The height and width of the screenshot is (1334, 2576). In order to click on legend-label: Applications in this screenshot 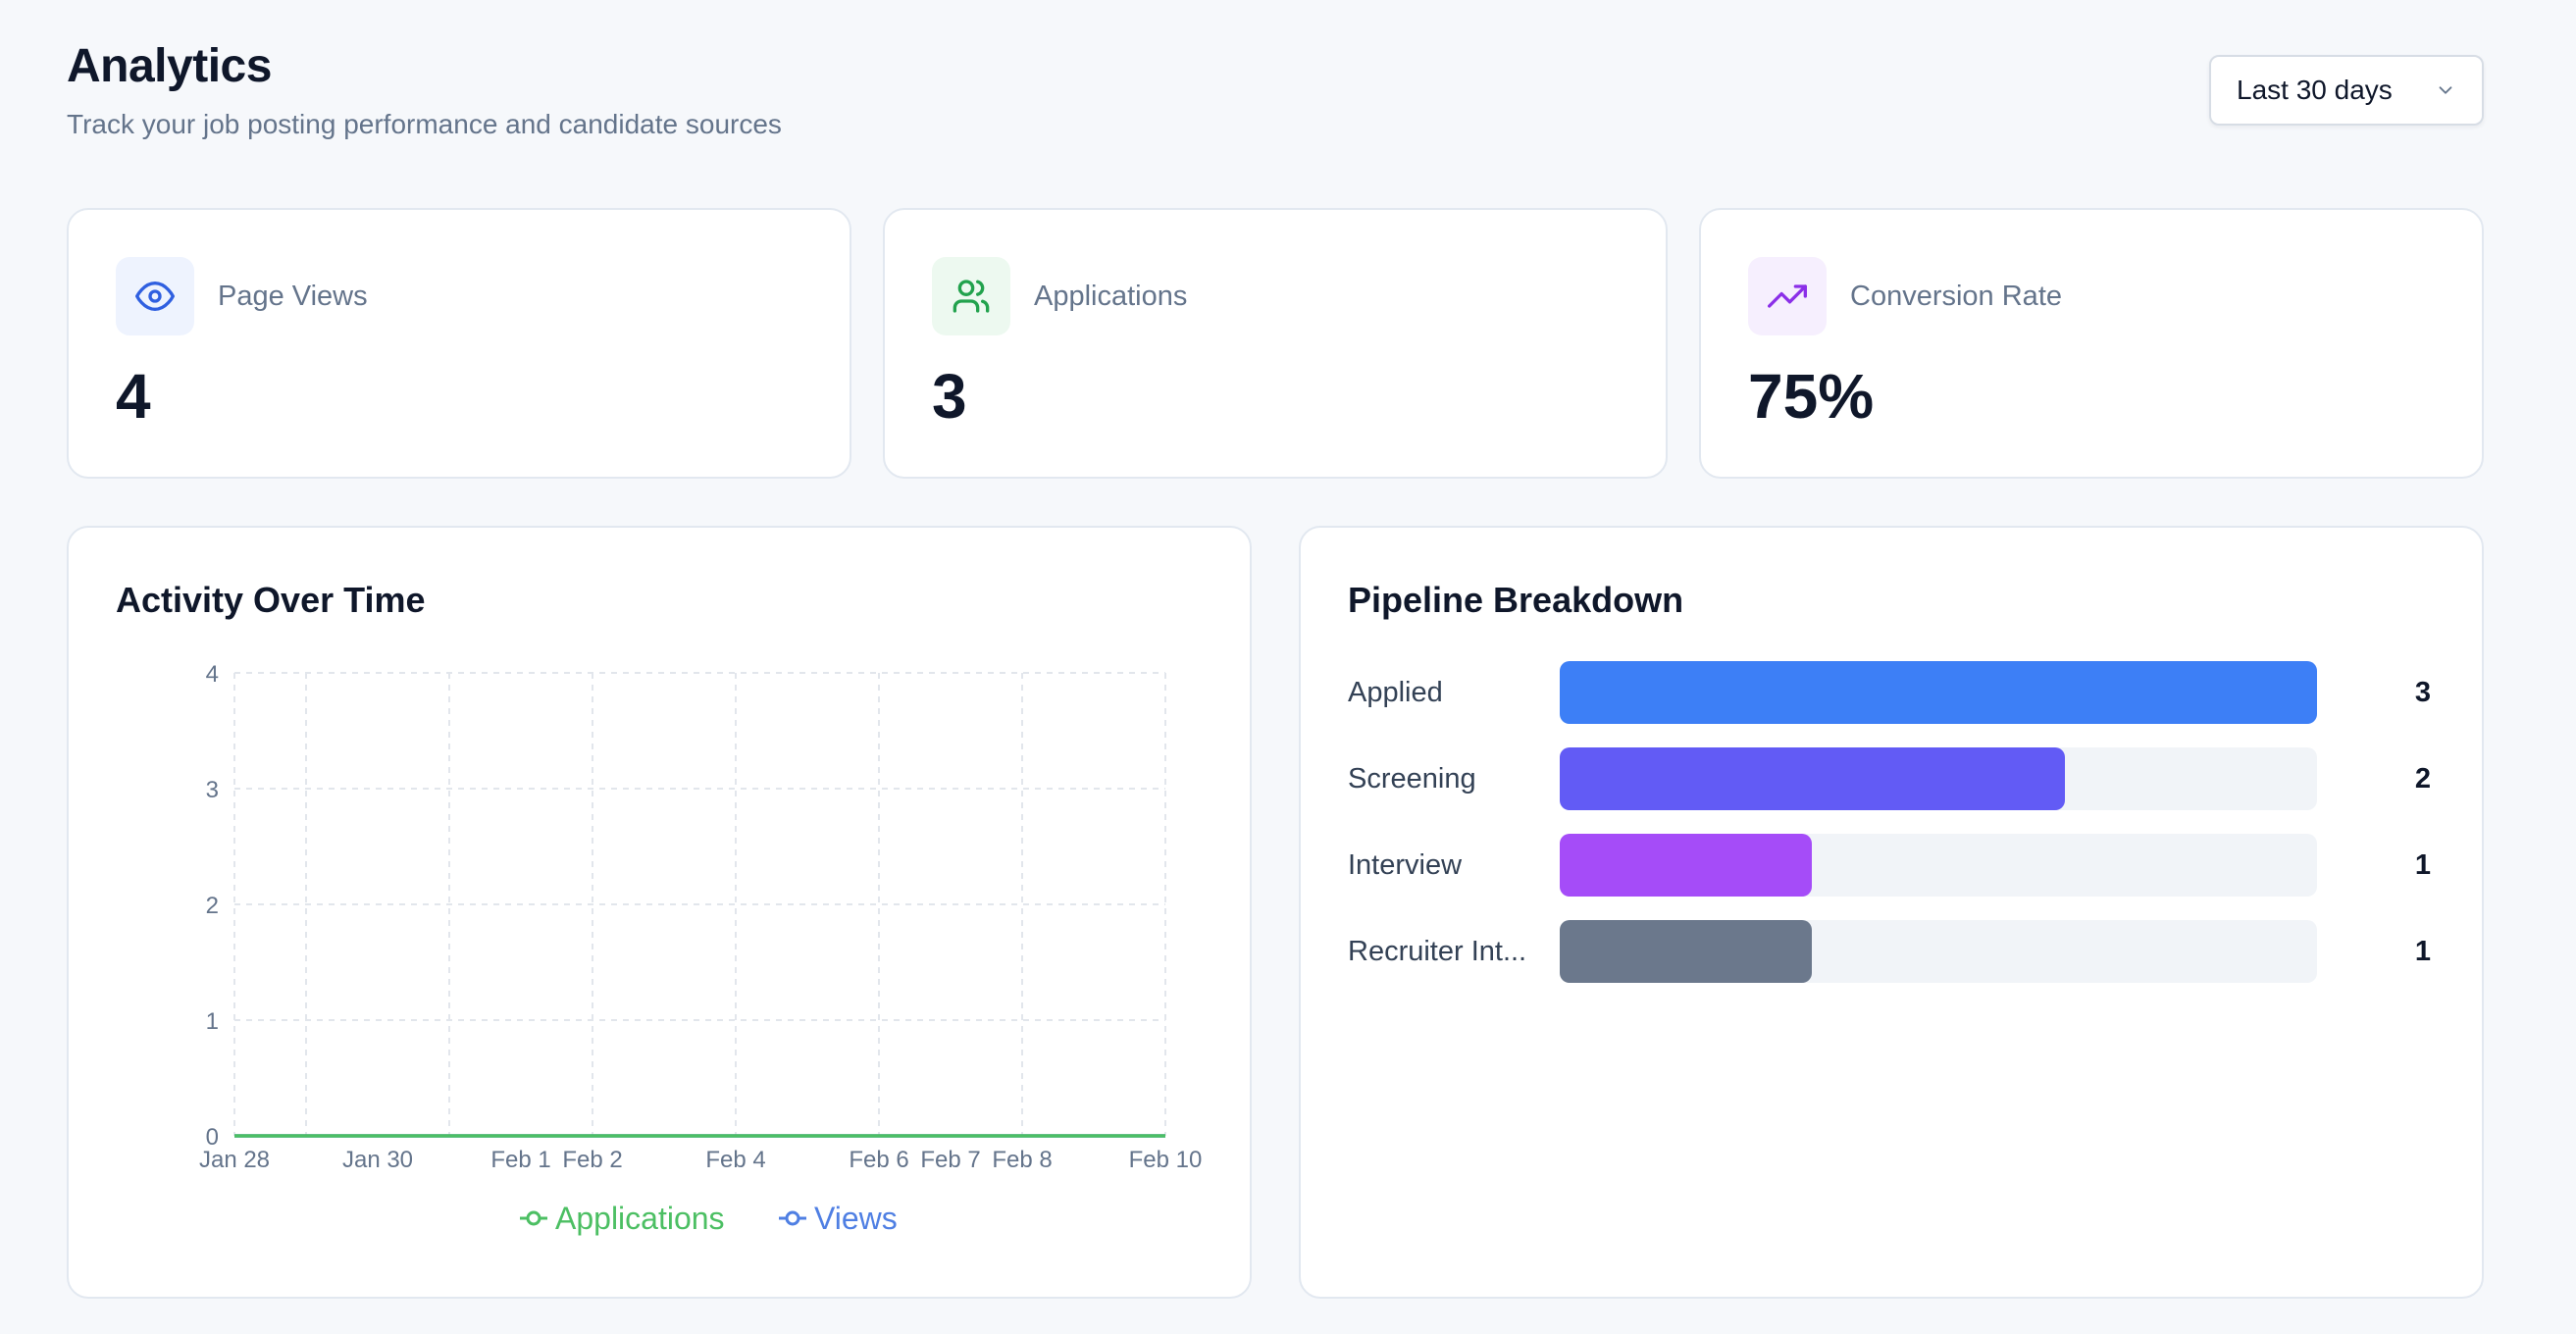, I will do `click(640, 1218)`.